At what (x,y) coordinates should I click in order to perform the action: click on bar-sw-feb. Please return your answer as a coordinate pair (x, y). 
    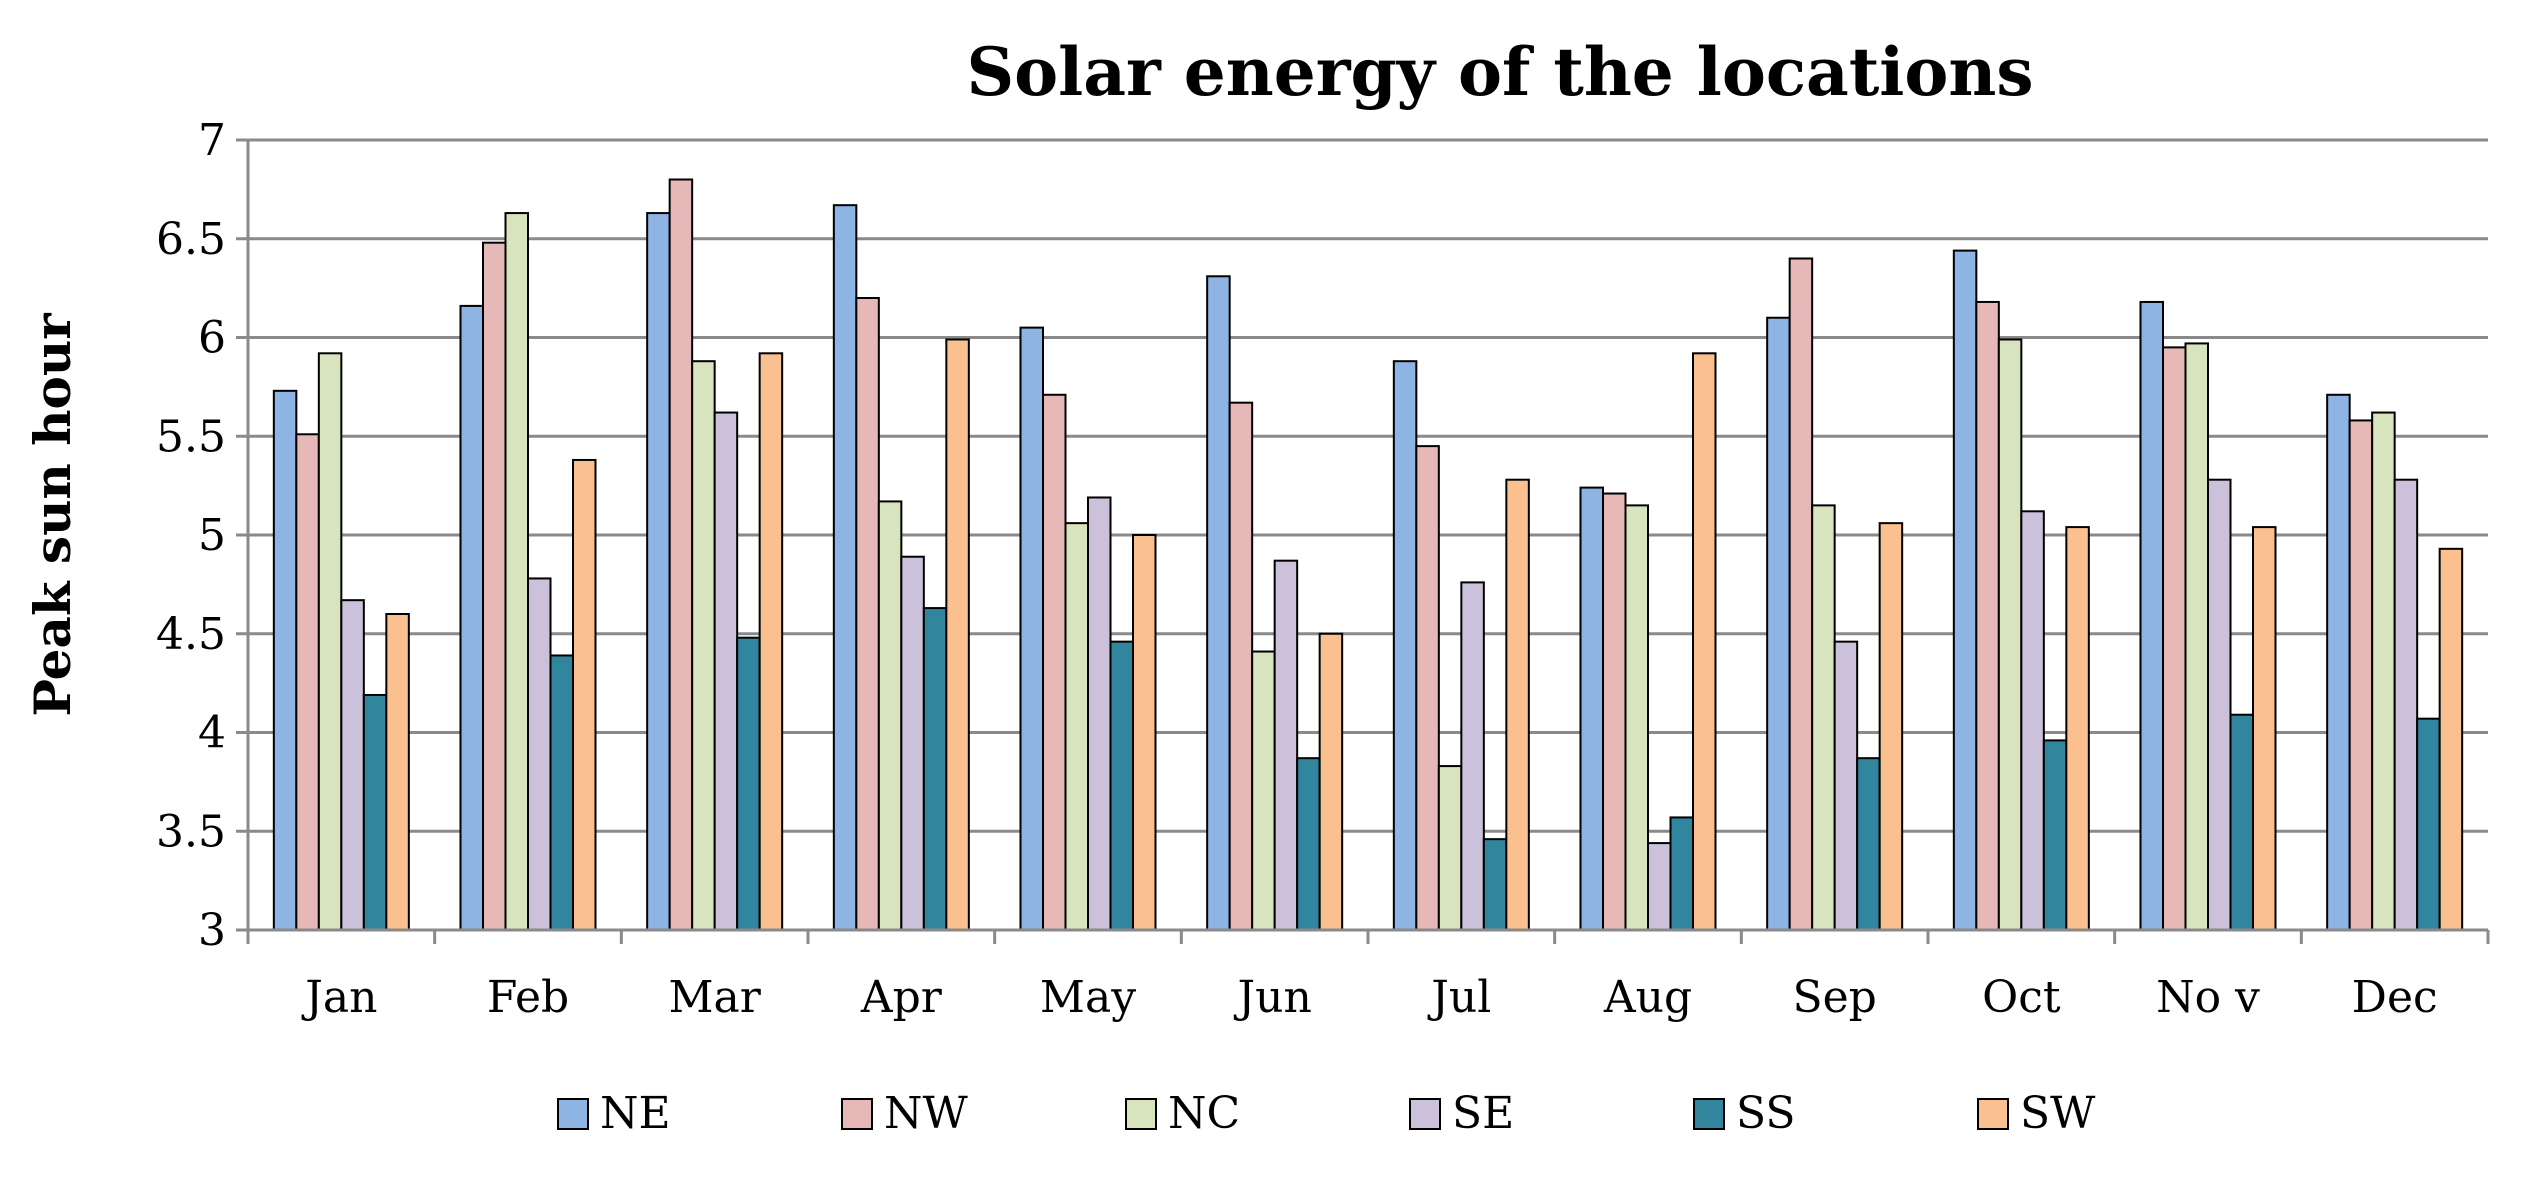
    Looking at the image, I should click on (584, 694).